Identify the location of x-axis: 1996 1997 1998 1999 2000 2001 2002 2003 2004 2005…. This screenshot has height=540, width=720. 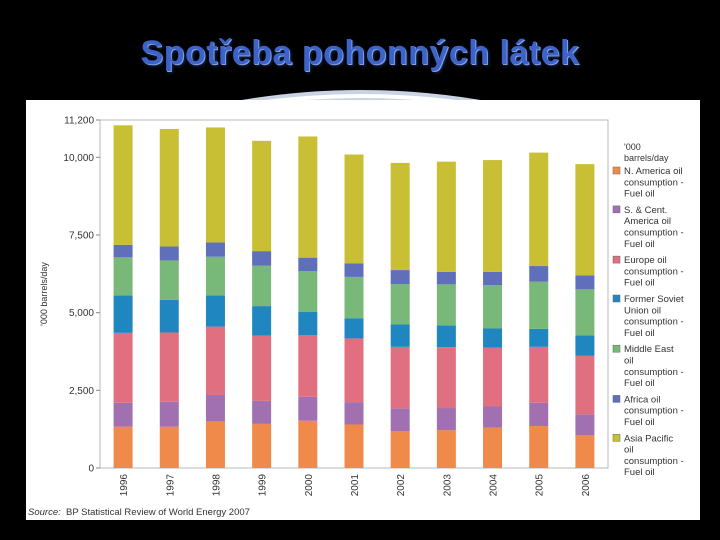
(355, 485).